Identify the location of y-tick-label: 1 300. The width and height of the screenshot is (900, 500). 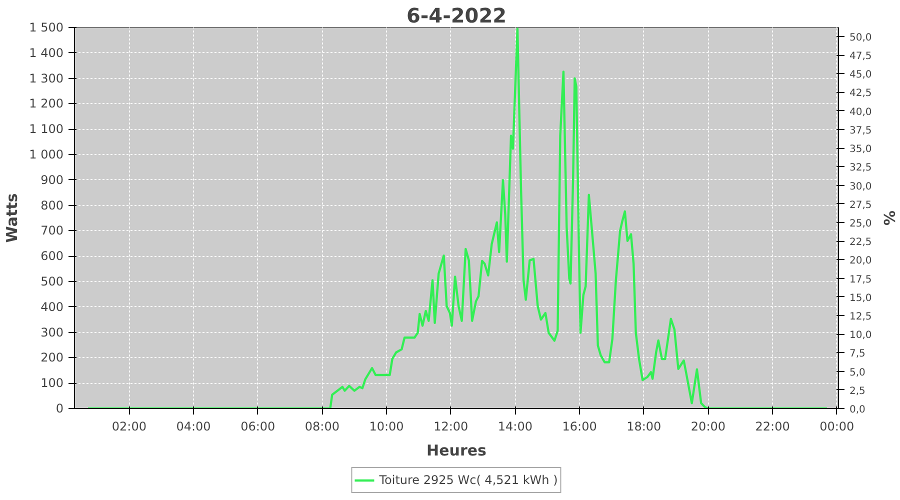
(46, 78).